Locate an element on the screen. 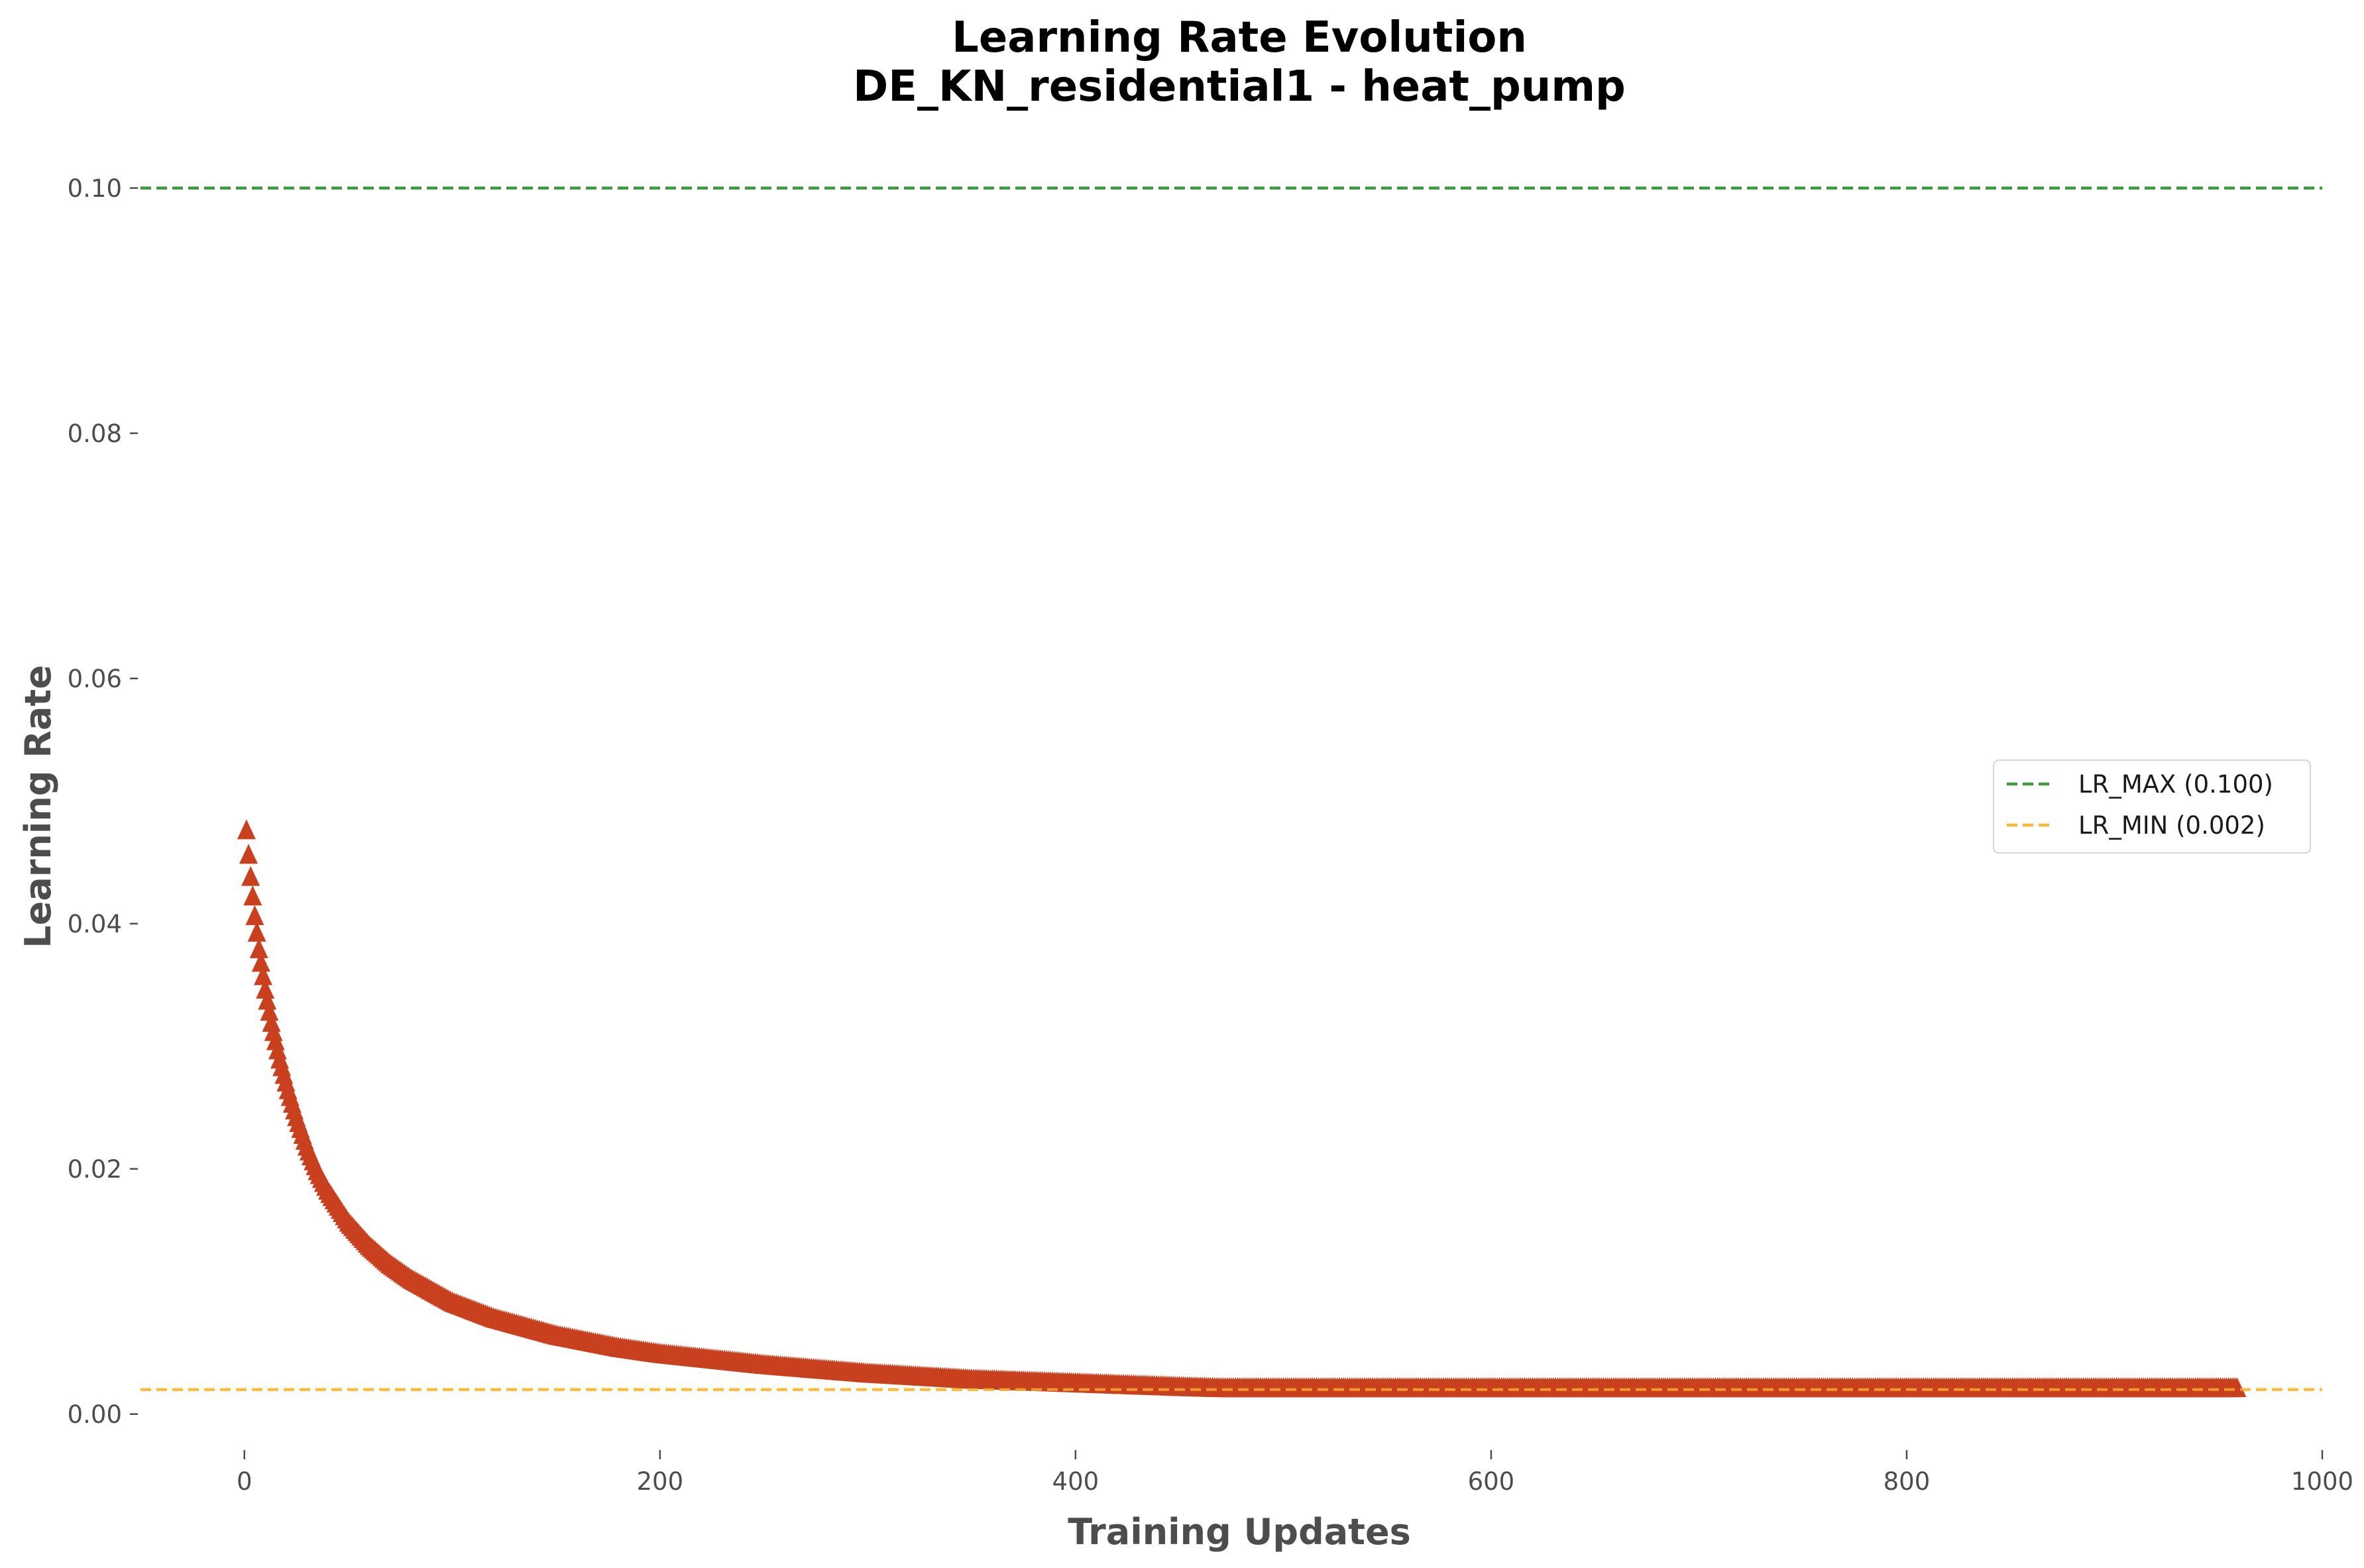 This screenshot has width=2364, height=1568. x-tick-label: 600 is located at coordinates (1491, 1481).